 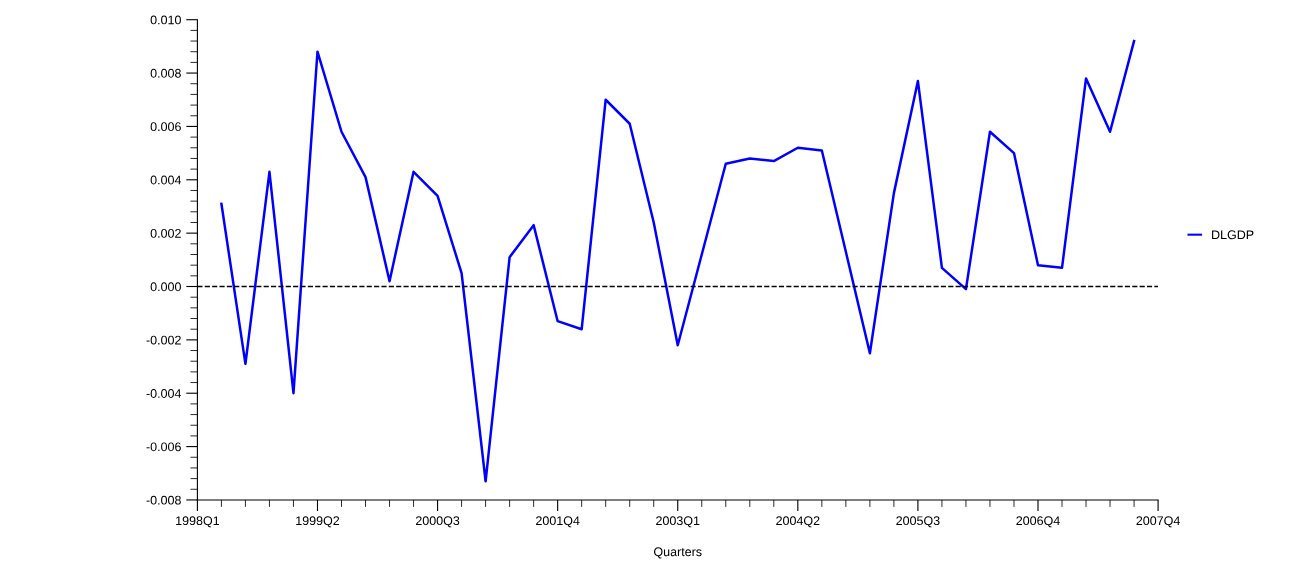 I want to click on y-tick-label: 0.008, so click(x=165, y=73).